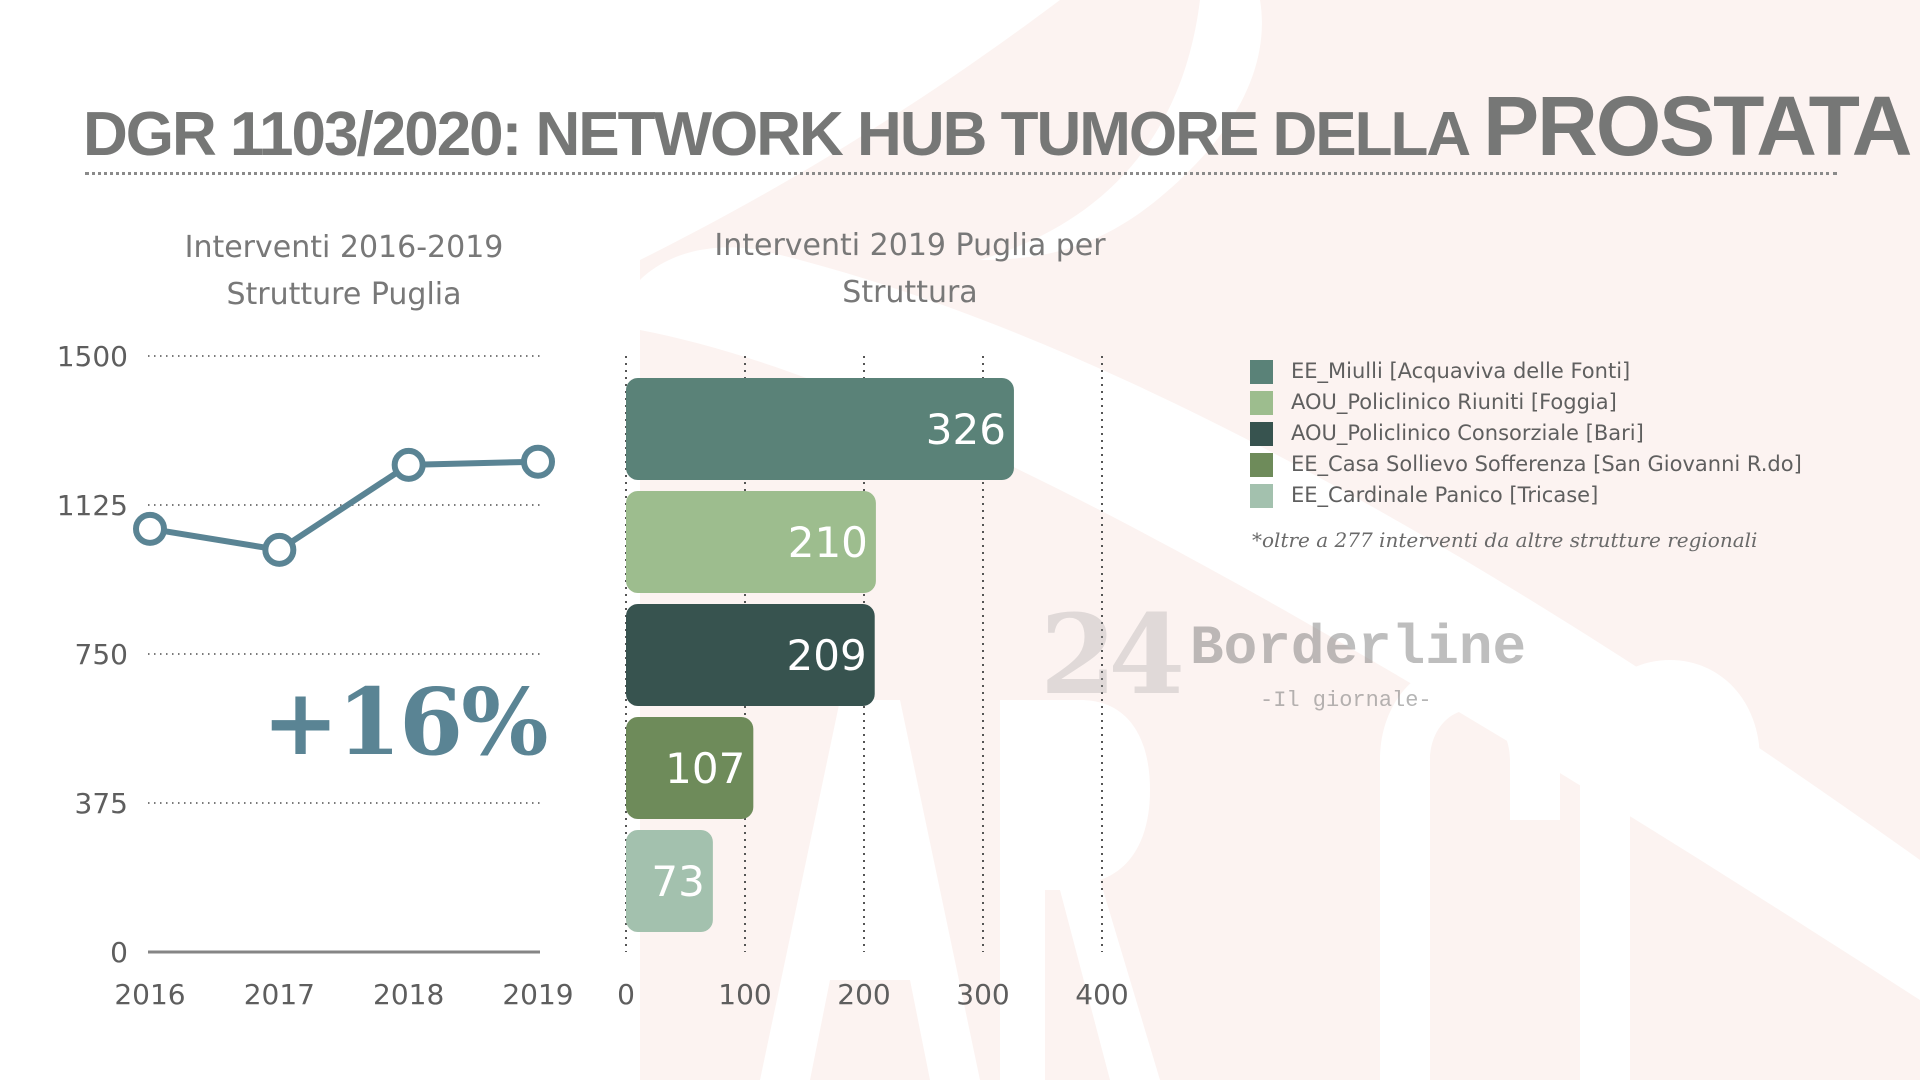  What do you see at coordinates (705, 768) in the screenshot?
I see `bar-value-label: 107` at bounding box center [705, 768].